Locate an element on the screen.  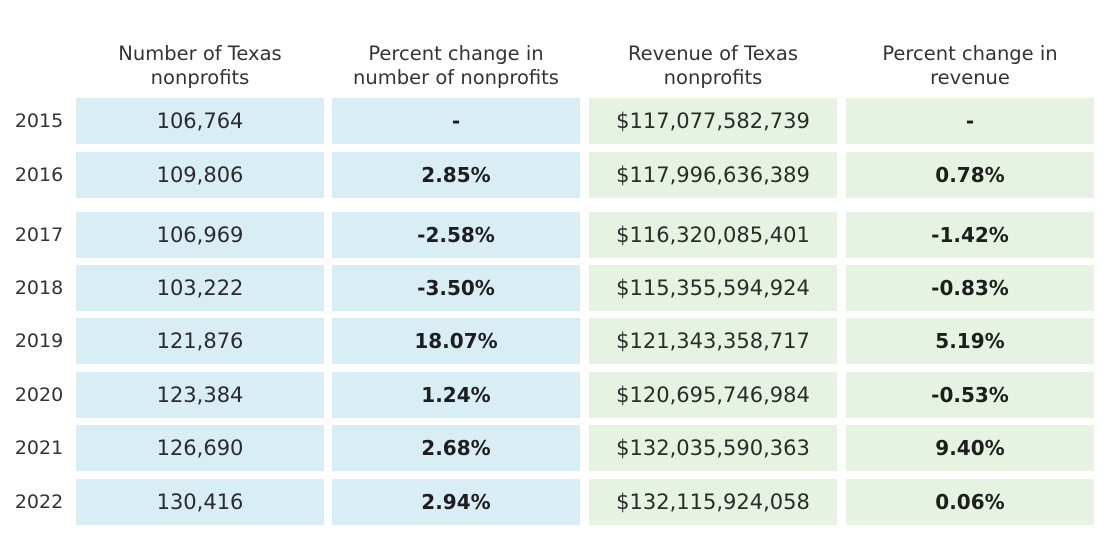
row-year-label: 2022 is located at coordinates (39, 502).